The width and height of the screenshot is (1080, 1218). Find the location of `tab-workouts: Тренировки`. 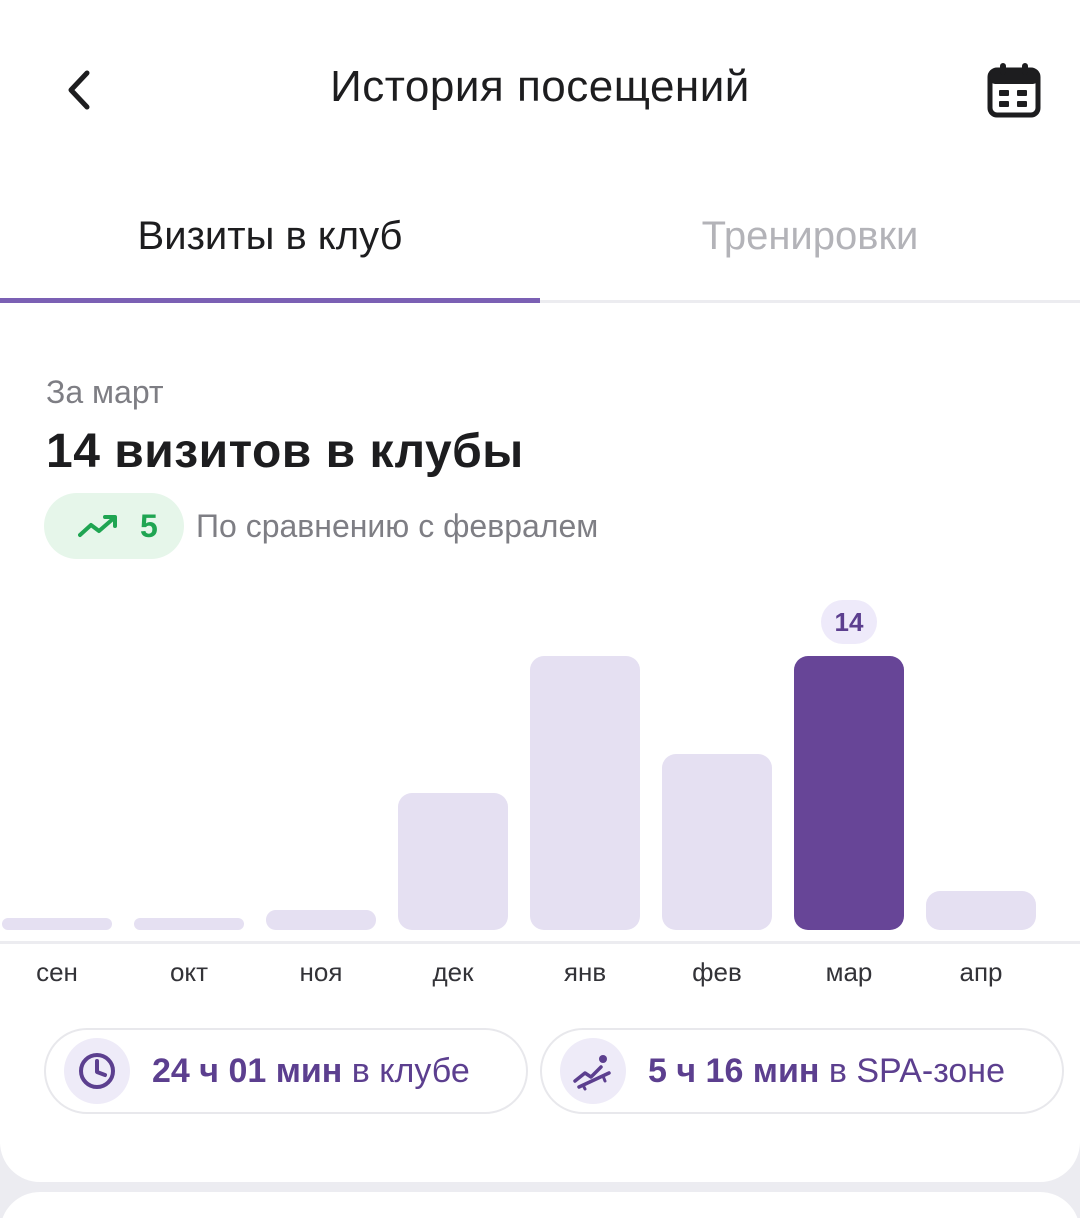

tab-workouts: Тренировки is located at coordinates (810, 236).